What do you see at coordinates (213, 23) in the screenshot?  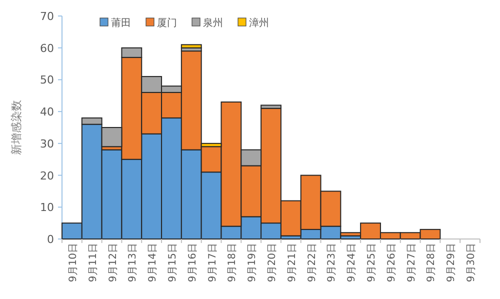 I see `legend-label: 泉州` at bounding box center [213, 23].